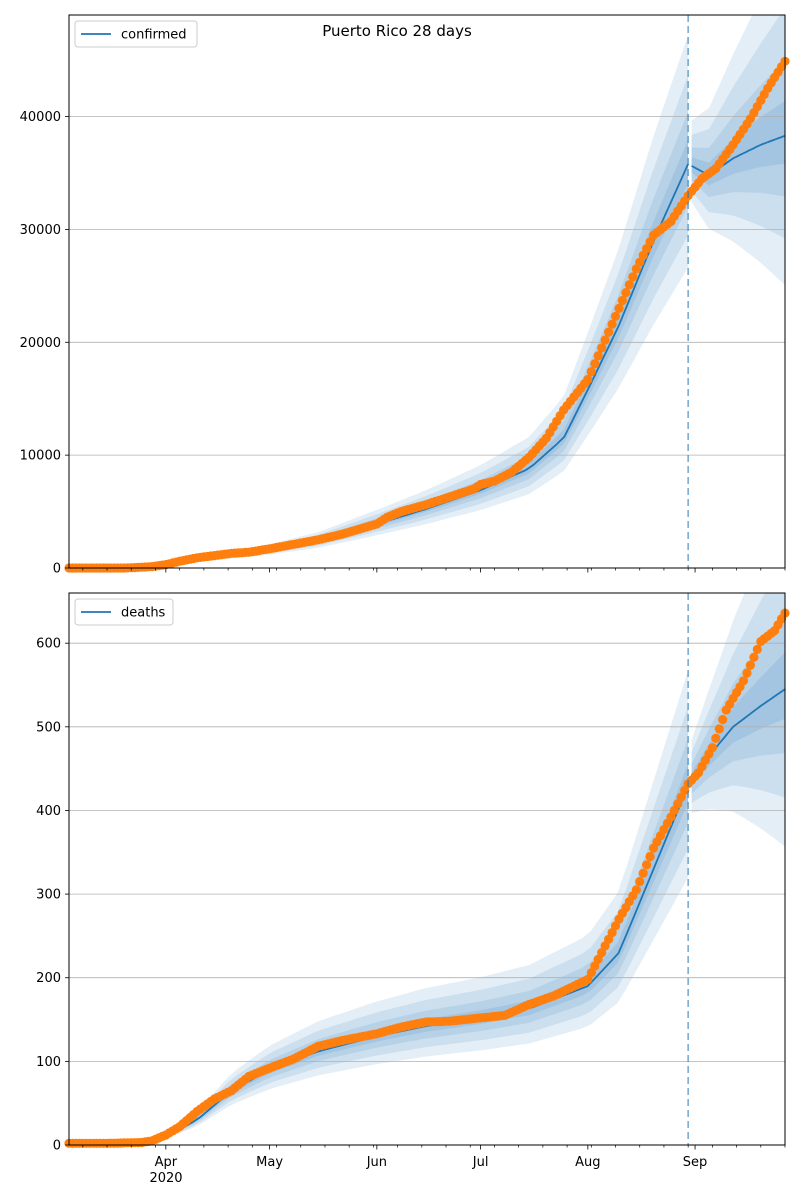 The image size is (800, 1204). I want to click on y-tick-label: 100, so click(48, 1062).